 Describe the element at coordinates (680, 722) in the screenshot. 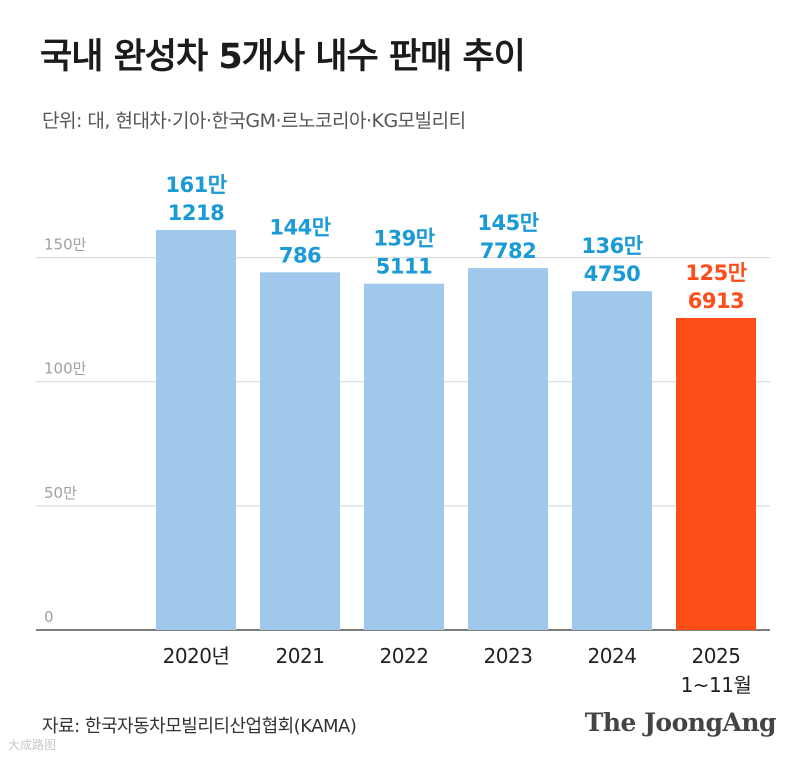

I see `brand-logo: The JoongAng` at that location.